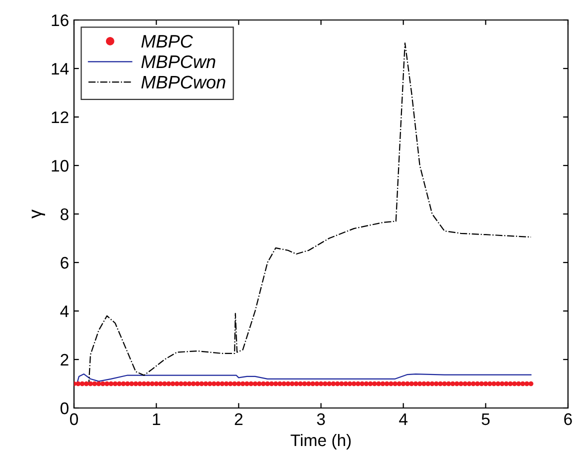  I want to click on y-tick-label: 10, so click(60, 166).